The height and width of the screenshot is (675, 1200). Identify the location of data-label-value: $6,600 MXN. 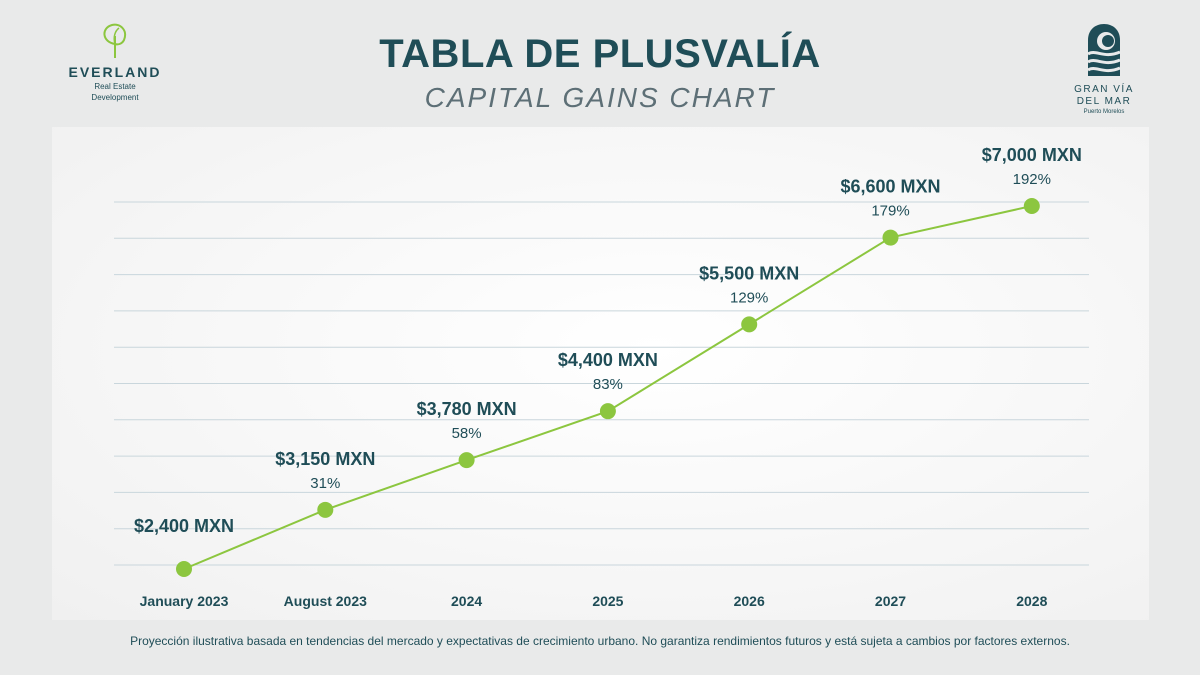
(890, 187).